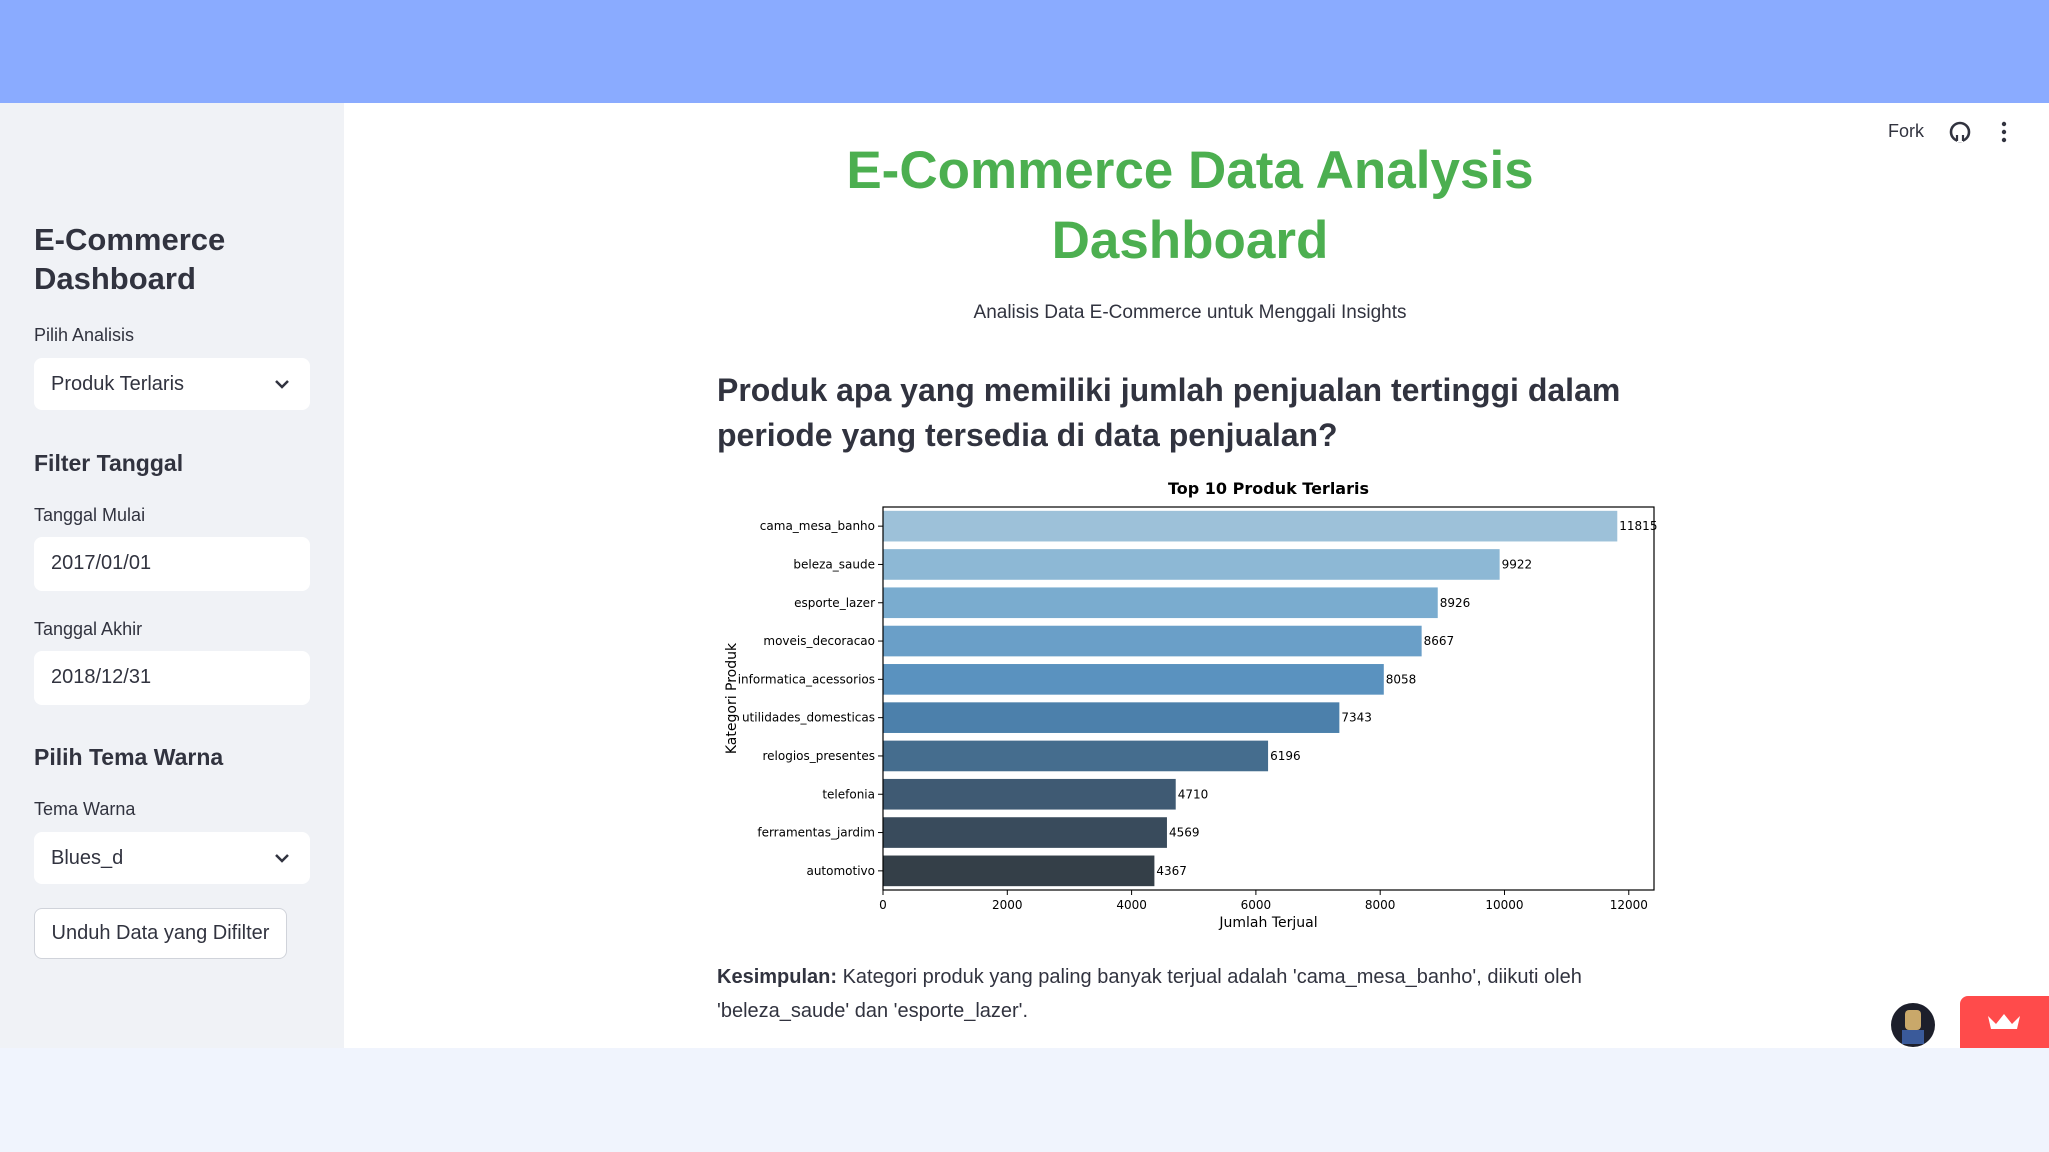  I want to click on streamlit-badge, so click(2004, 1022).